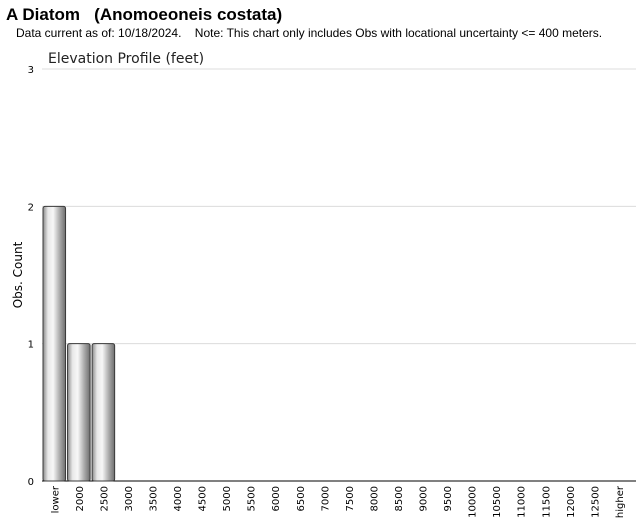 The width and height of the screenshot is (640, 523). I want to click on x-tick-label: 10500, so click(497, 502).